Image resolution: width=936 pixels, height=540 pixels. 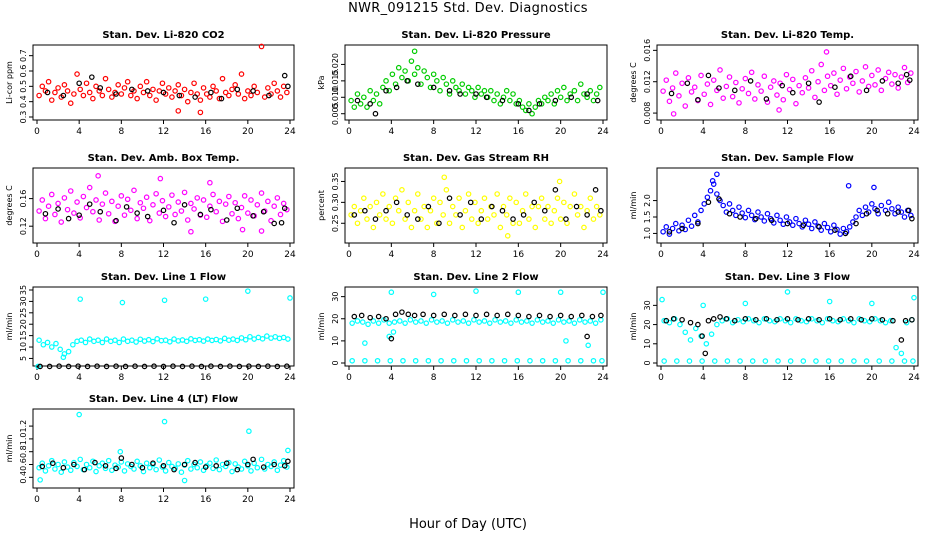 What do you see at coordinates (647, 305) in the screenshot?
I see `y-tick-label: 30` at bounding box center [647, 305].